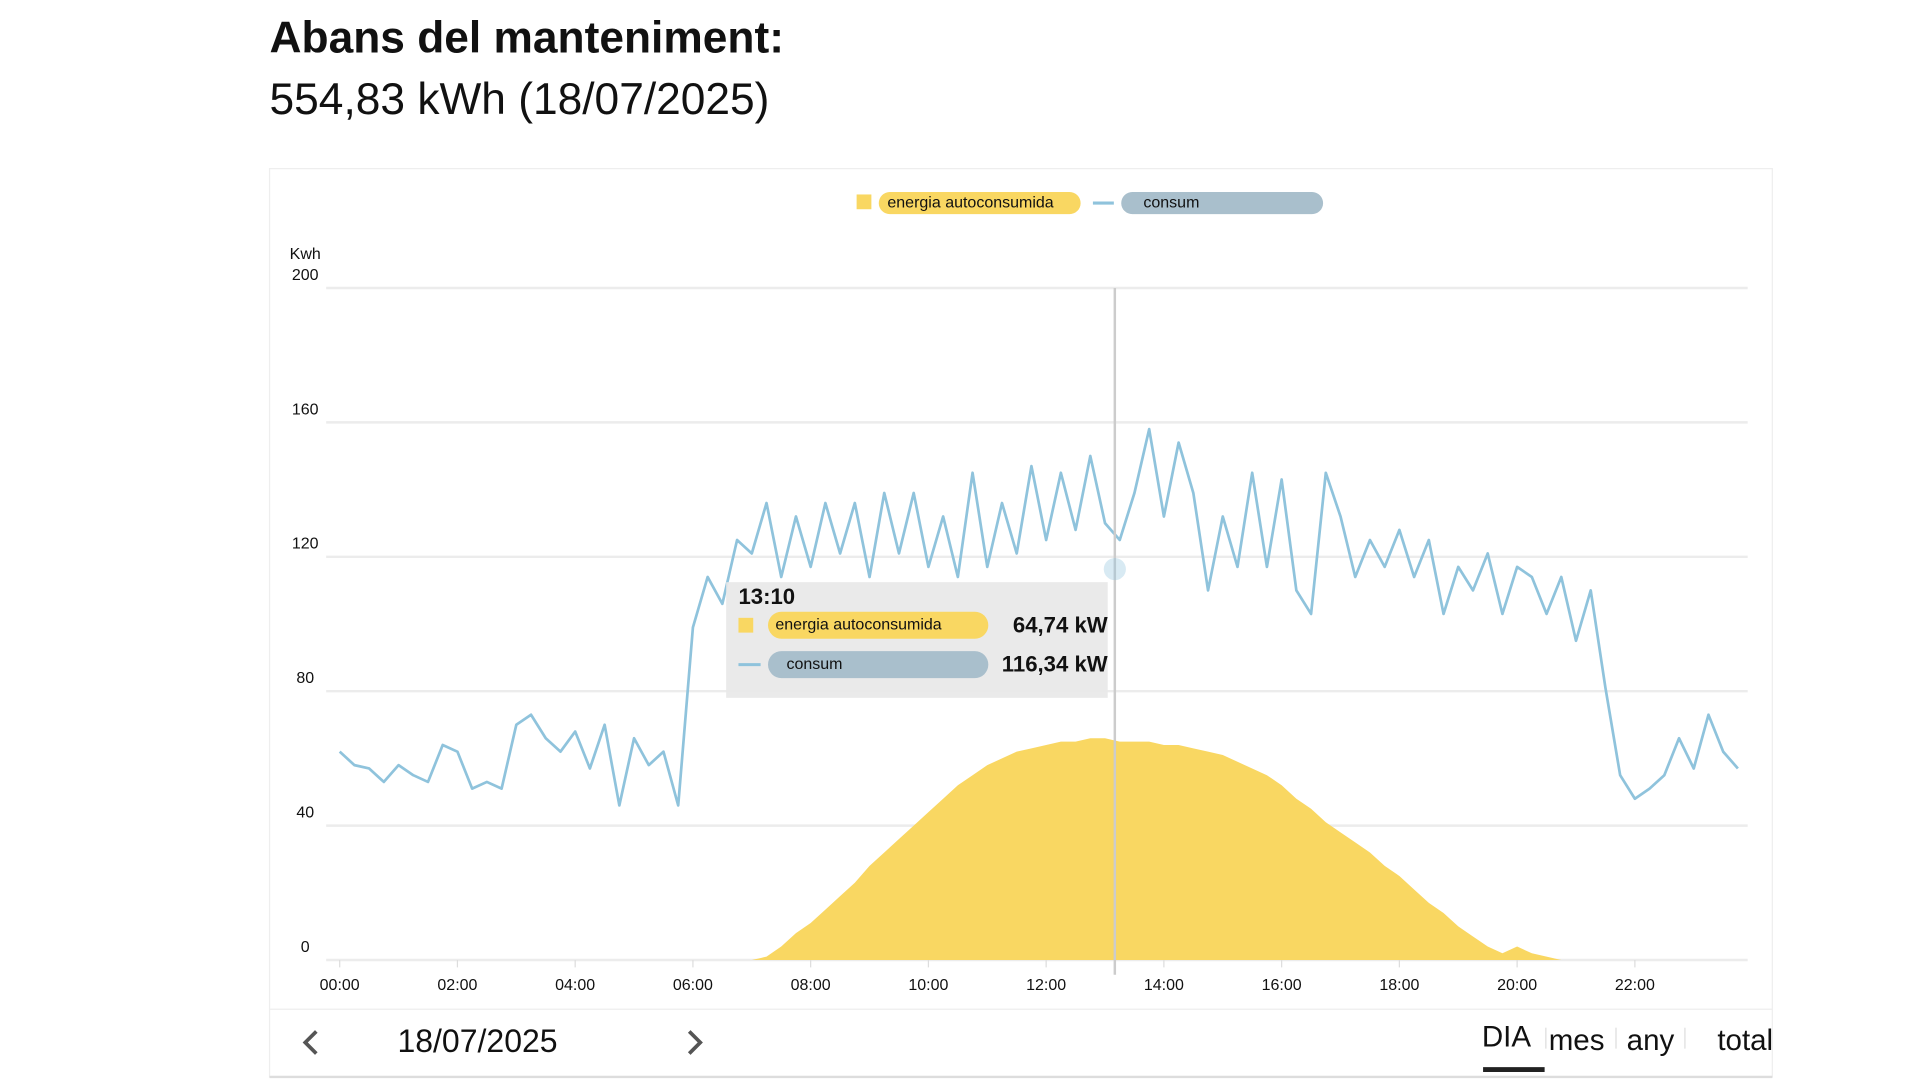 This screenshot has height=1080, width=1920. What do you see at coordinates (457, 985) in the screenshot?
I see `x-tick-label: 02:00` at bounding box center [457, 985].